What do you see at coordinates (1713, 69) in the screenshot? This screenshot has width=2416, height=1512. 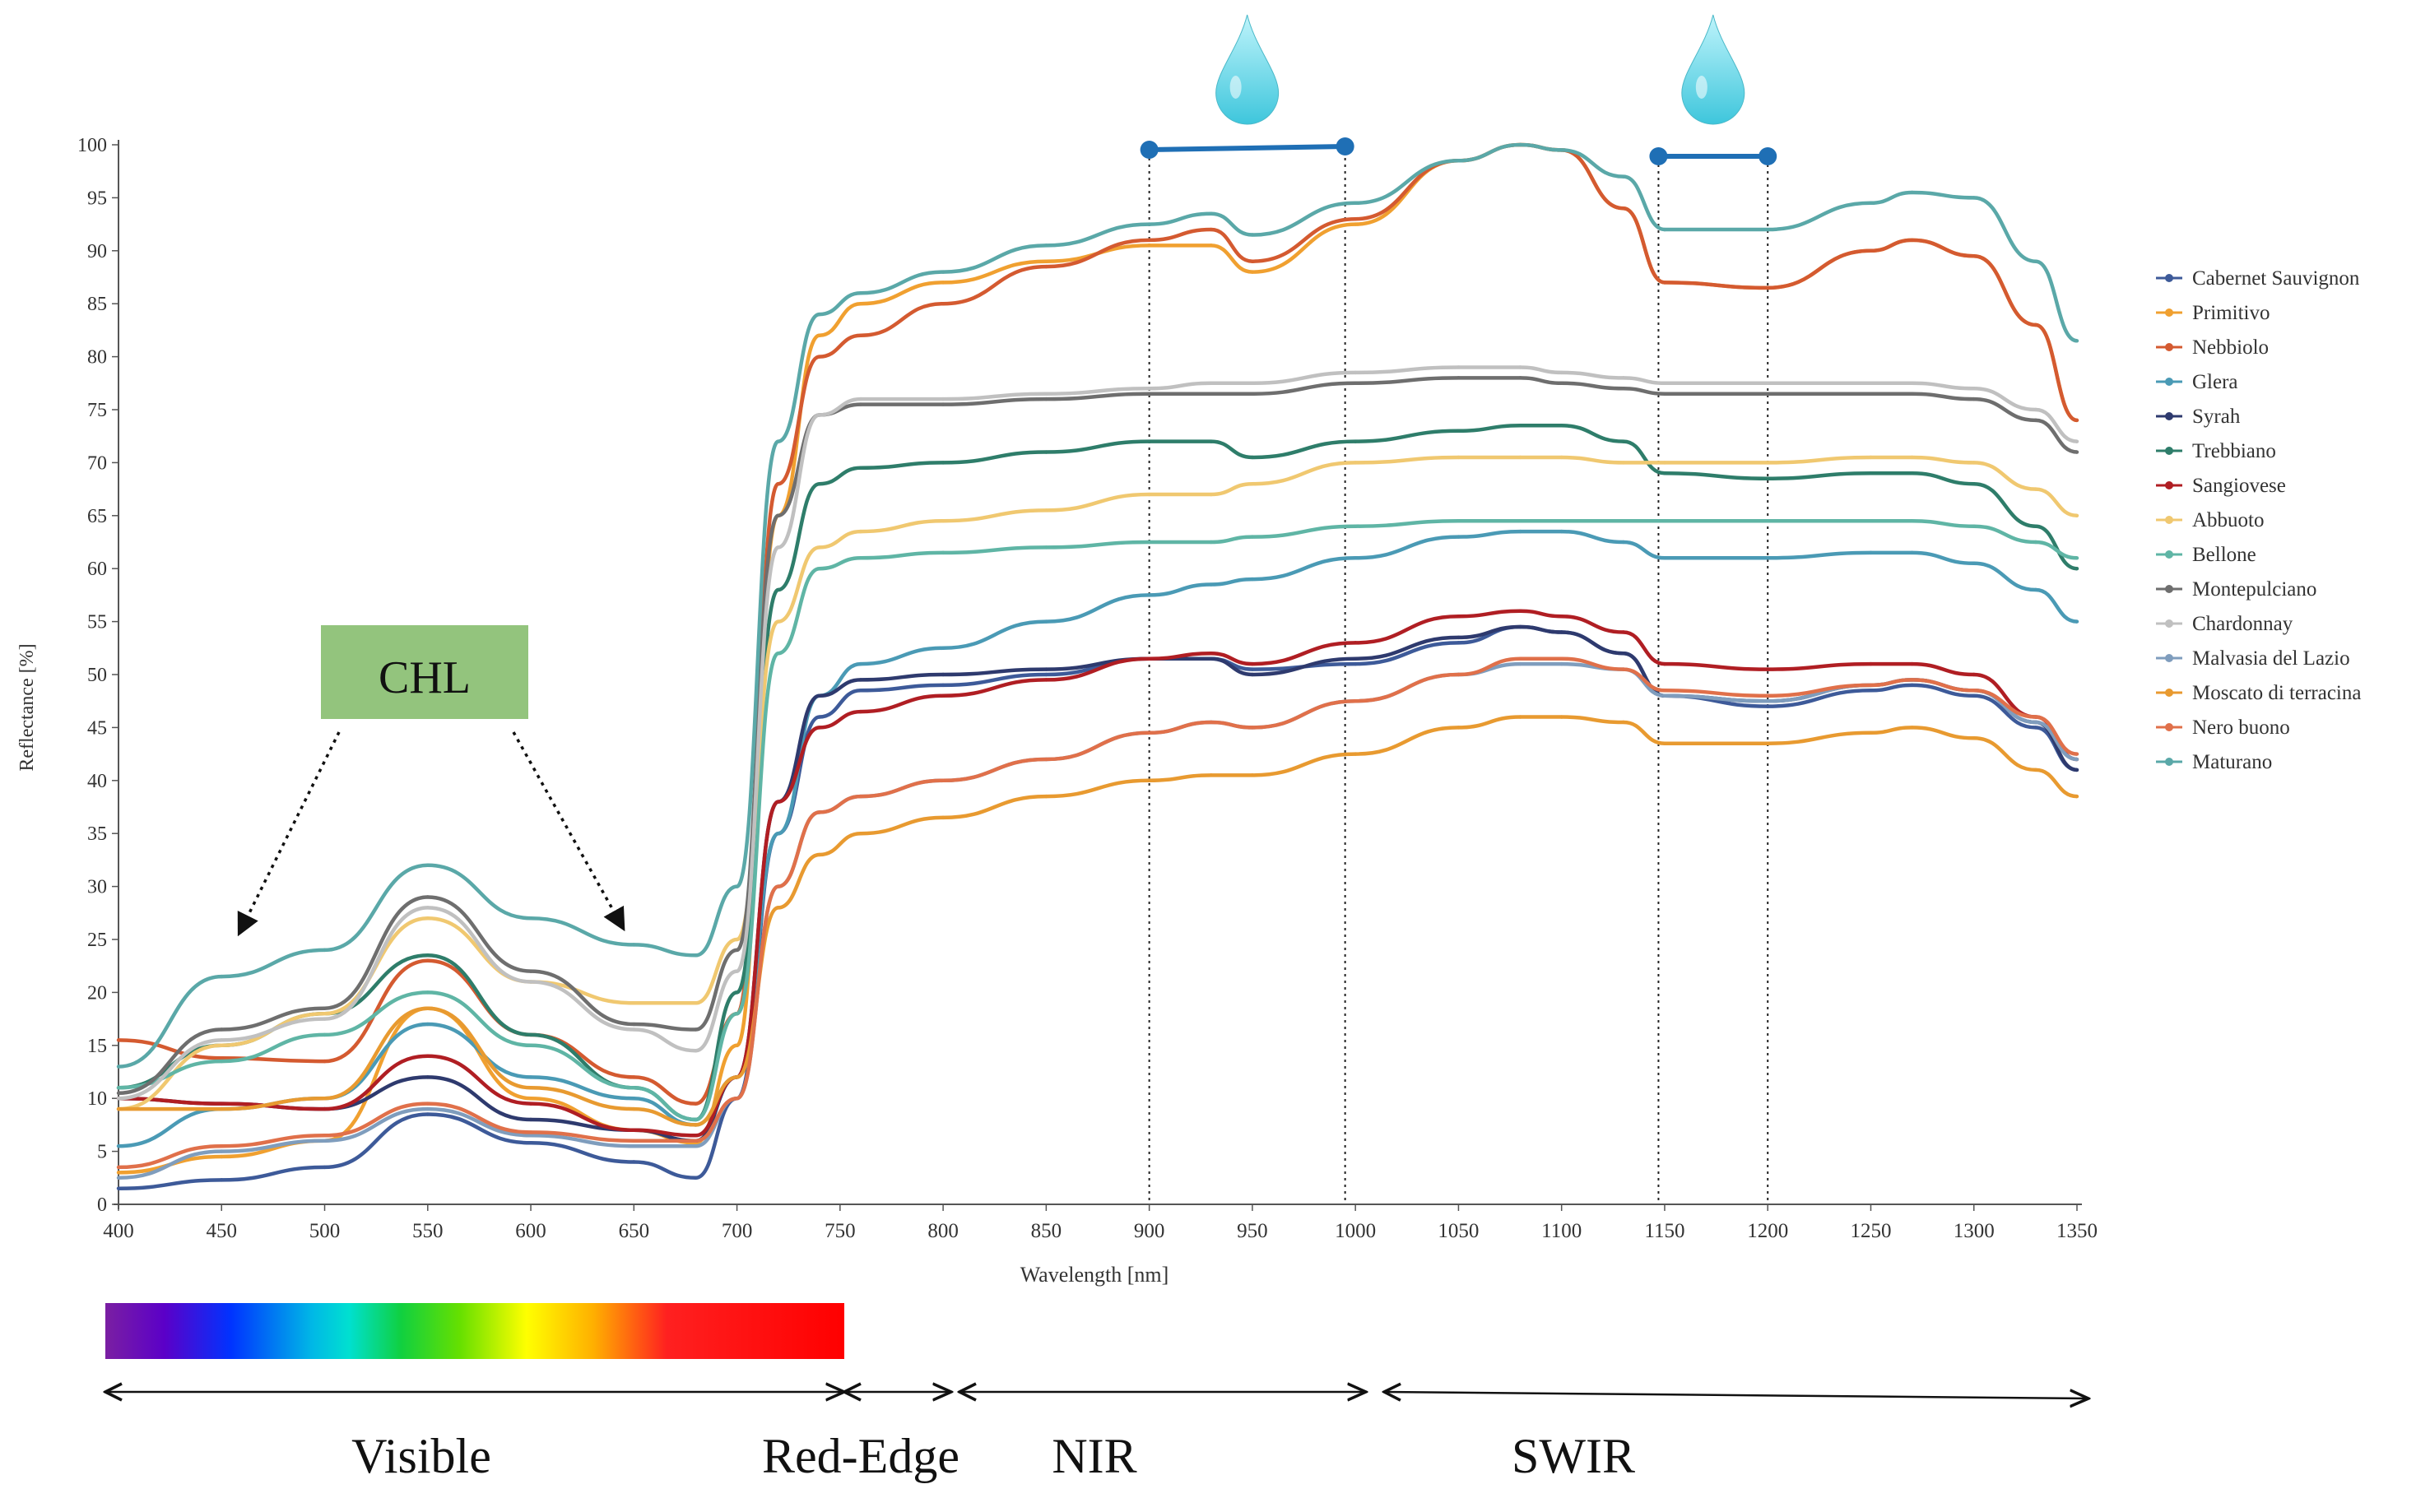 I see `water-drop-icon` at bounding box center [1713, 69].